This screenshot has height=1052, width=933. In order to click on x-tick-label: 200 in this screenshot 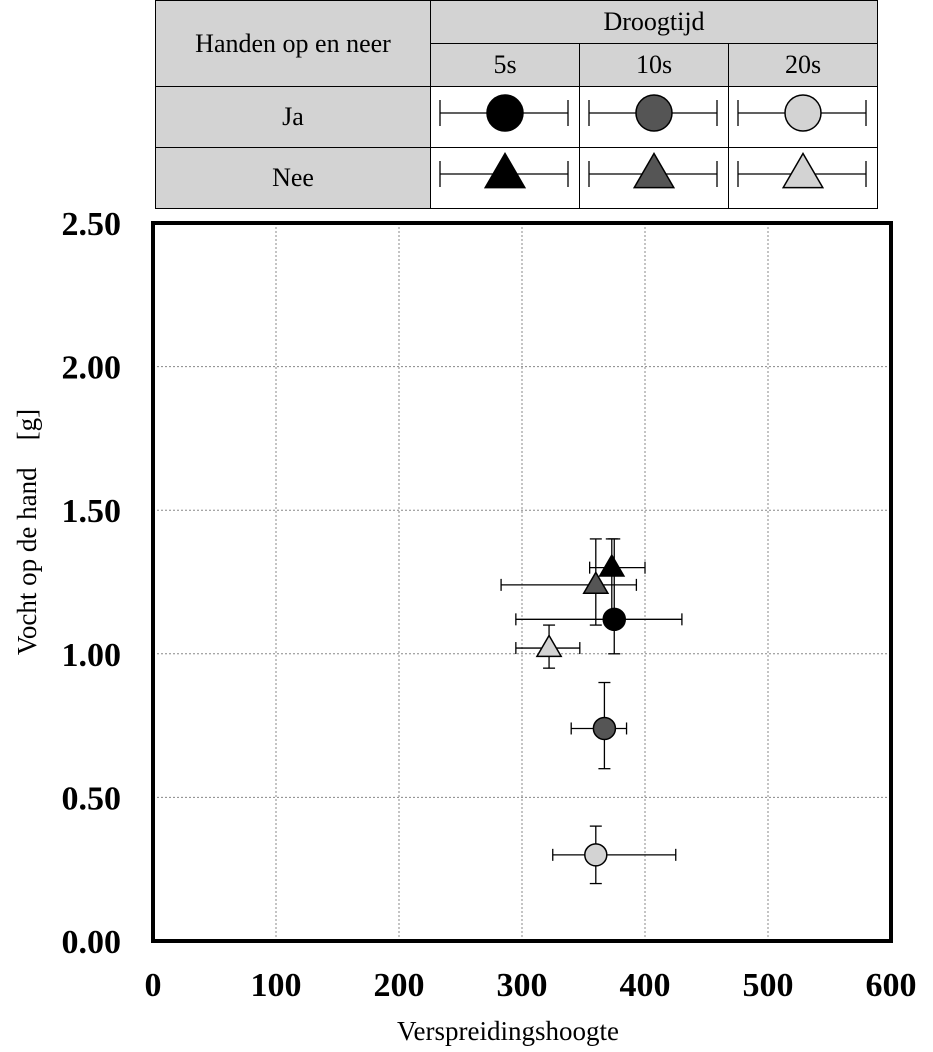, I will do `click(399, 985)`.